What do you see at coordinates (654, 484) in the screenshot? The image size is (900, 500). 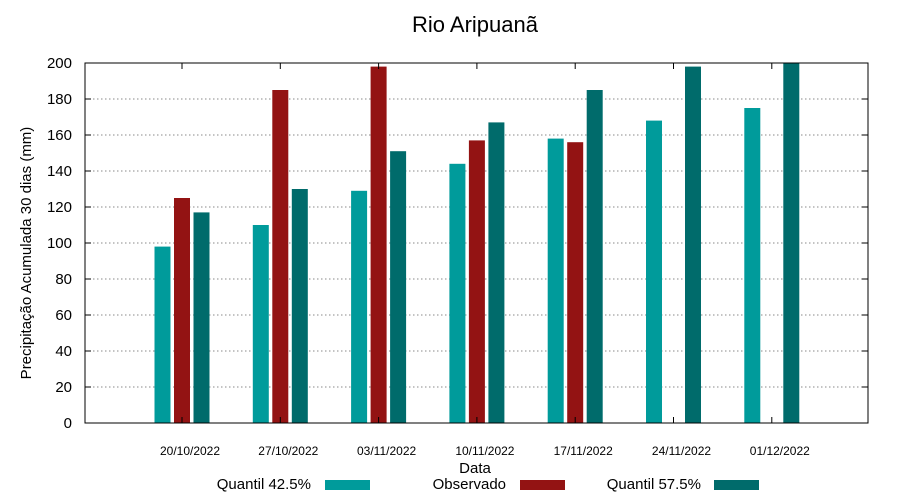 I see `legend-label: Quantil 57.5%` at bounding box center [654, 484].